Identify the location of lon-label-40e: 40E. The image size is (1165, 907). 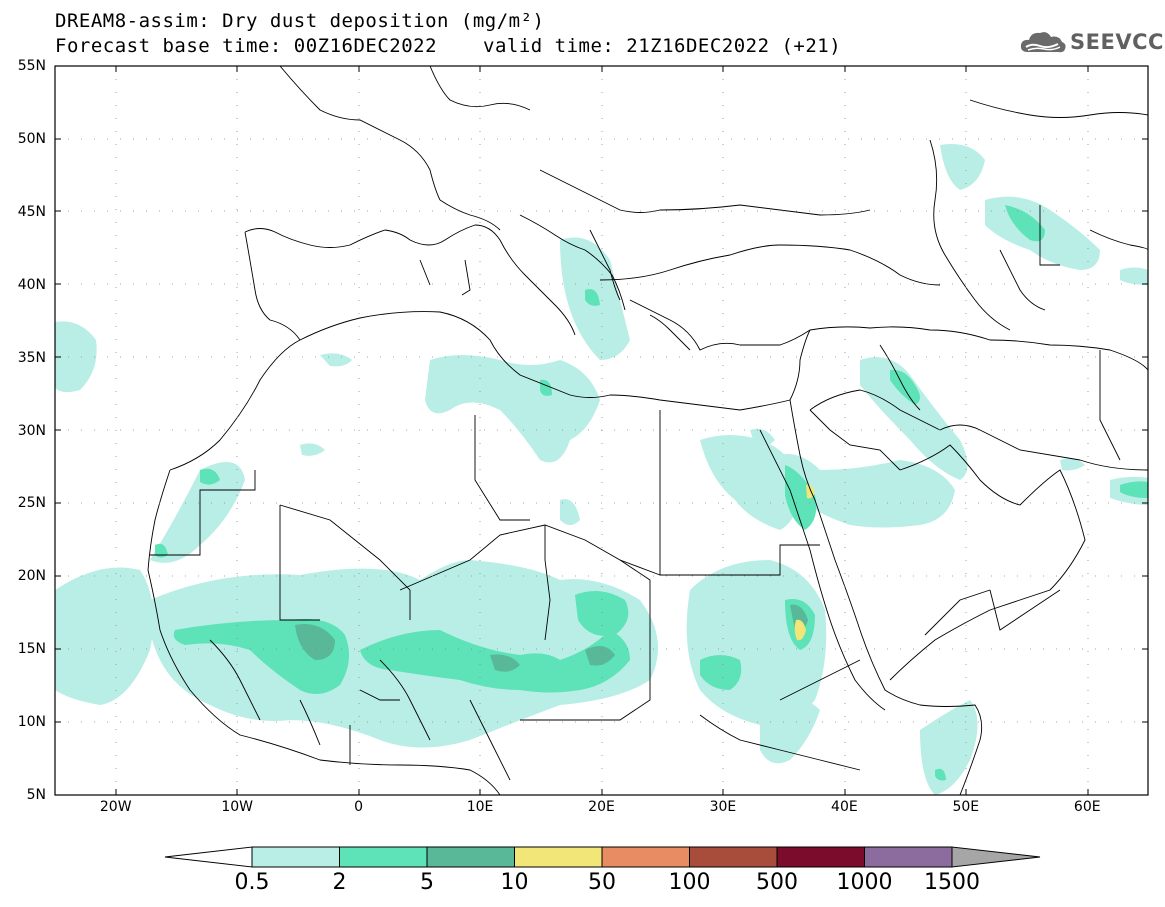
(844, 807).